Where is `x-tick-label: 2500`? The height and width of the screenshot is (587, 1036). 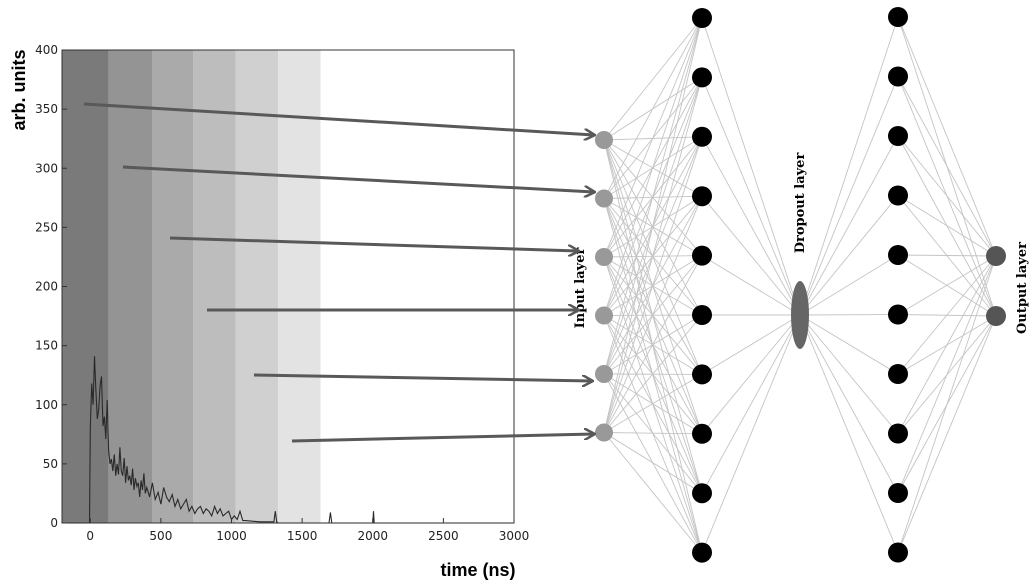
x-tick-label: 2500 is located at coordinates (443, 536).